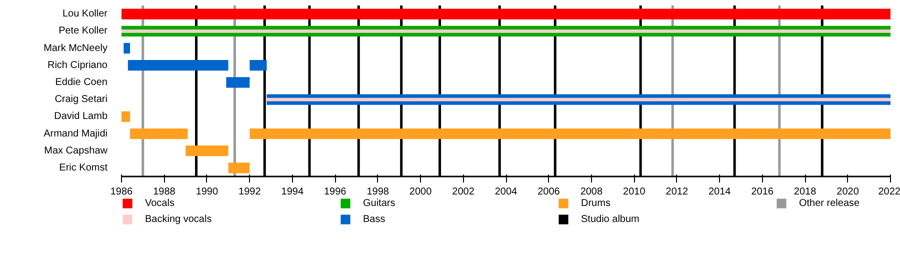  Describe the element at coordinates (76, 48) in the screenshot. I see `y-tick-label: Mark McNeely` at that location.